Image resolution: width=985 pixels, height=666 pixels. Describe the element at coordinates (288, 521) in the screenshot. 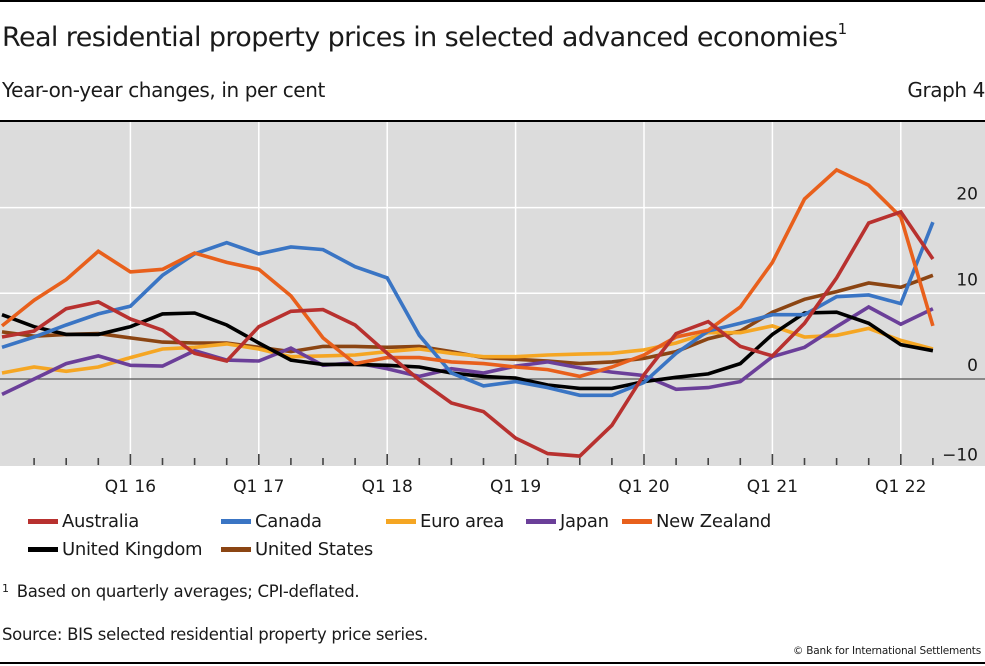

I see `legend-label-canada: Canada` at that location.